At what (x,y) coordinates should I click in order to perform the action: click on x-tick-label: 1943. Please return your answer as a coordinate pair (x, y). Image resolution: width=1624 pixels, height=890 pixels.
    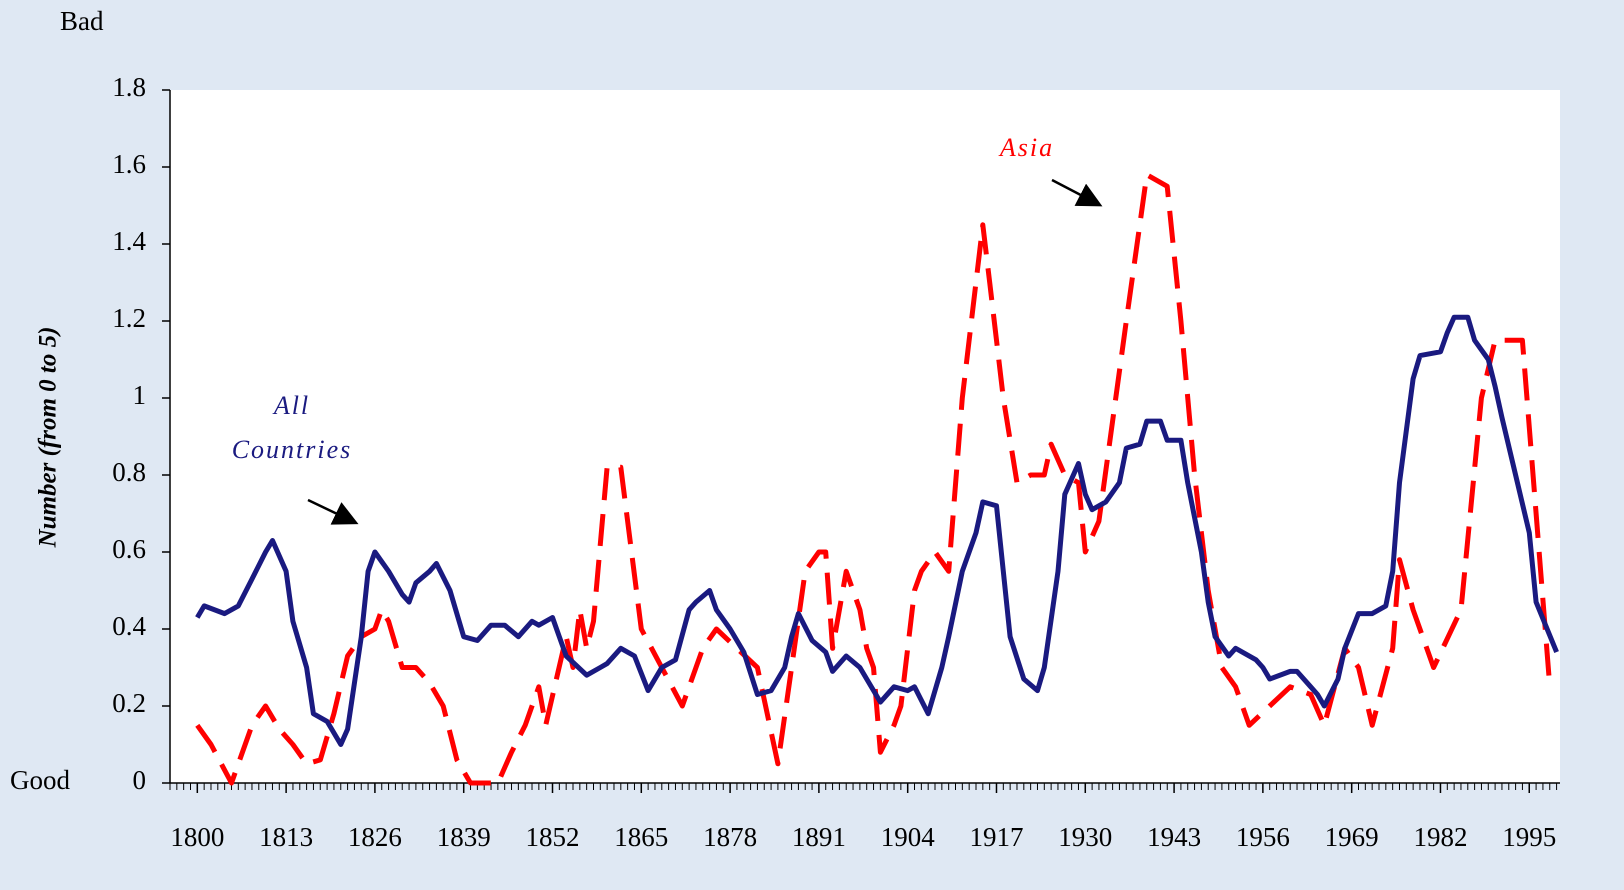
    Looking at the image, I should click on (1174, 837).